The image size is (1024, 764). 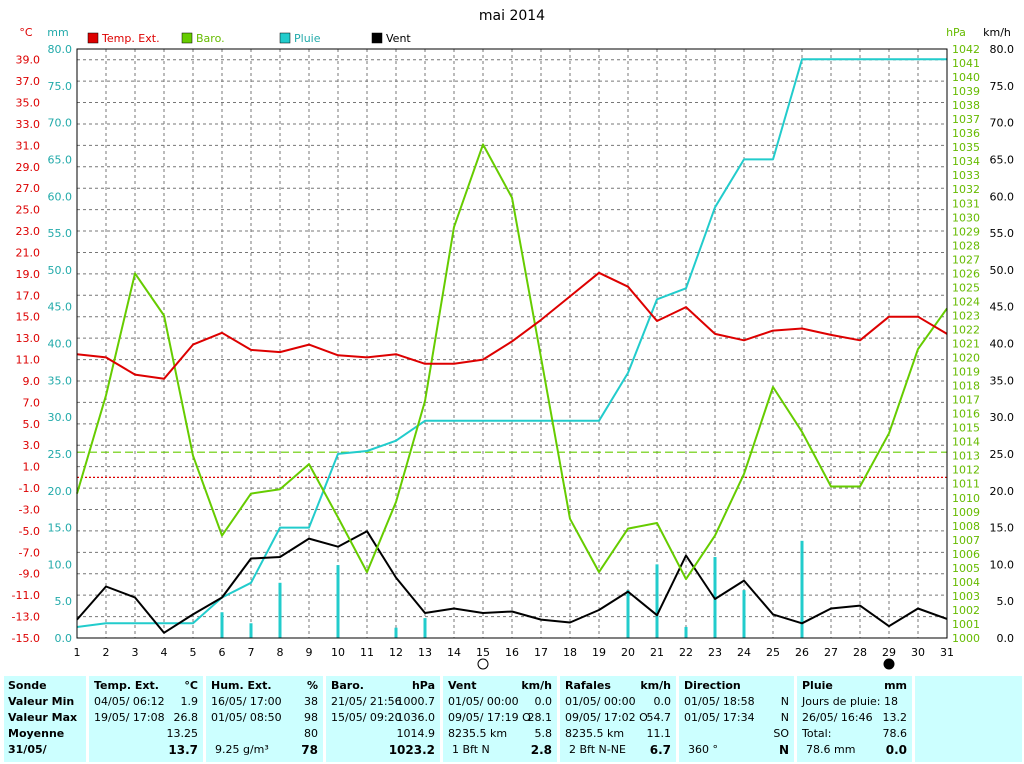 What do you see at coordinates (817, 733) in the screenshot?
I see `rain-total-label: Total:` at bounding box center [817, 733].